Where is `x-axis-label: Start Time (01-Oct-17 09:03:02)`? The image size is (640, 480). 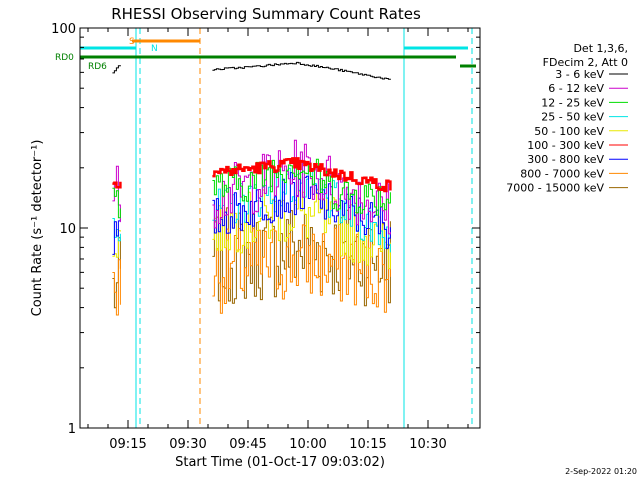
x-axis-label: Start Time (01-Oct-17 09:03:02) is located at coordinates (280, 462).